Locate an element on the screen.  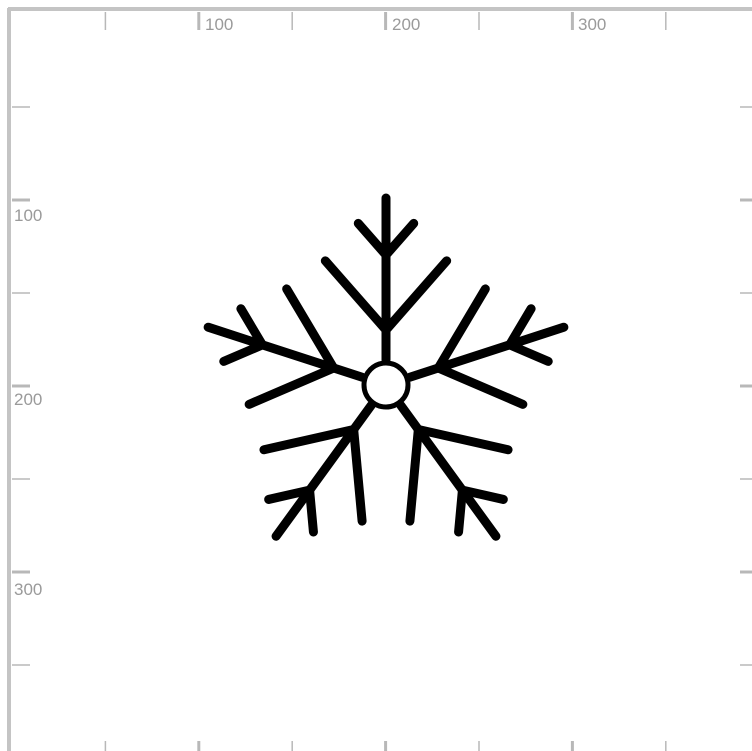
snowflake-center-ring is located at coordinates (386, 385).